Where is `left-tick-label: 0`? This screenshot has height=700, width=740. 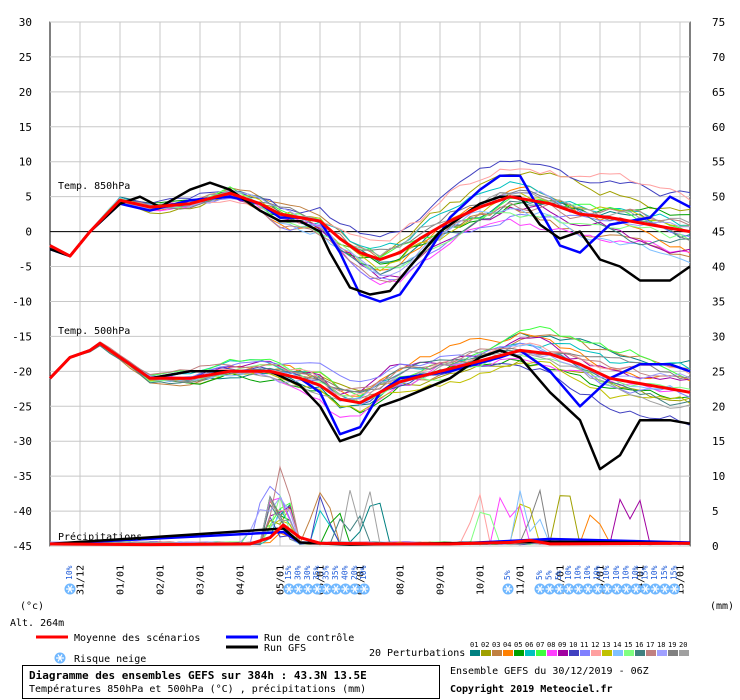 left-tick-label: 0 is located at coordinates (28, 232).